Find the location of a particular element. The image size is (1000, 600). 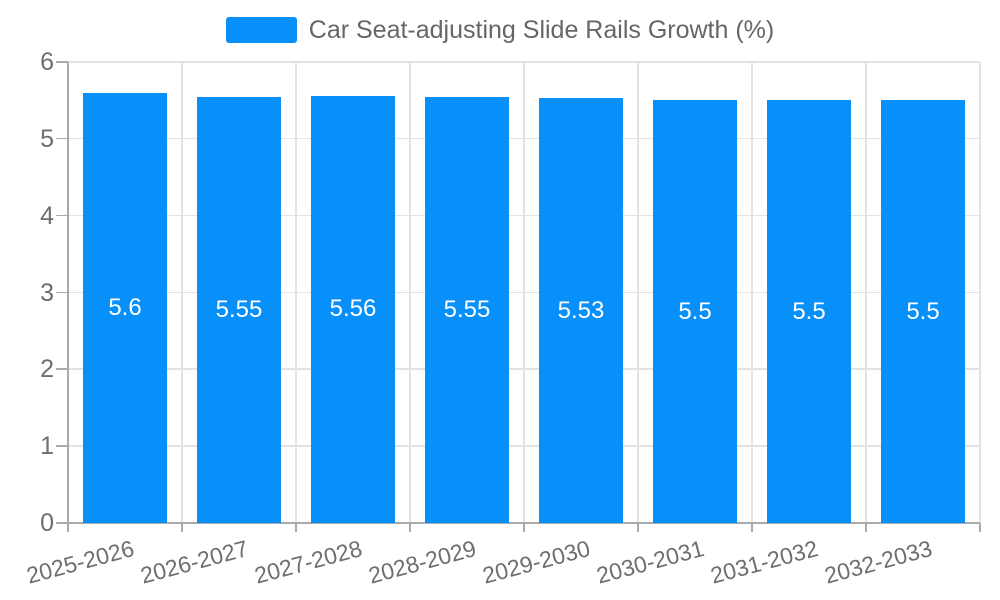

x-axis-line is located at coordinates (524, 523).